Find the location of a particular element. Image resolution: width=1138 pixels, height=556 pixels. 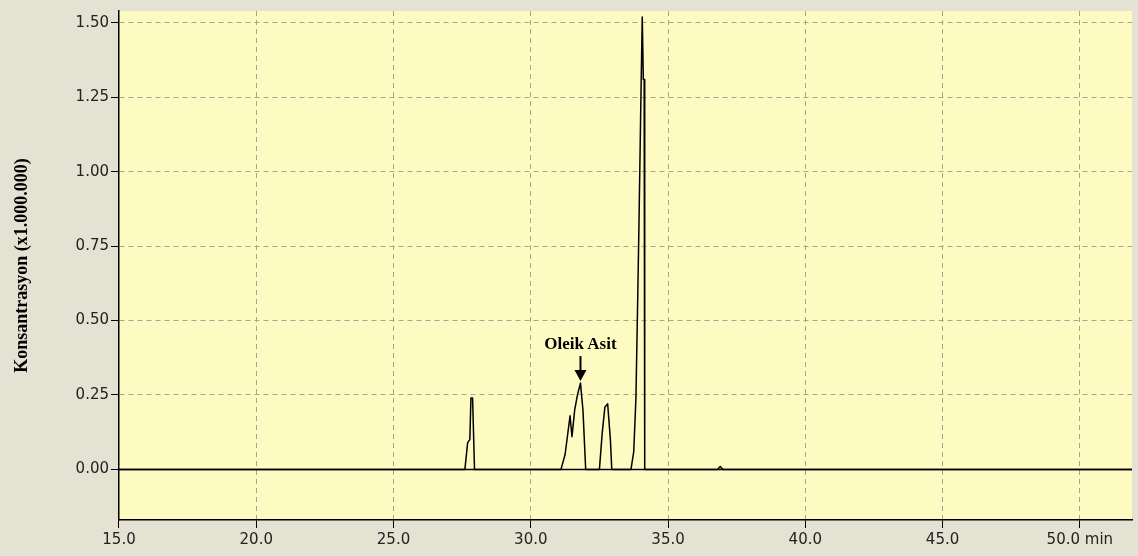

y-tick-label: 1.00 is located at coordinates (92, 170).